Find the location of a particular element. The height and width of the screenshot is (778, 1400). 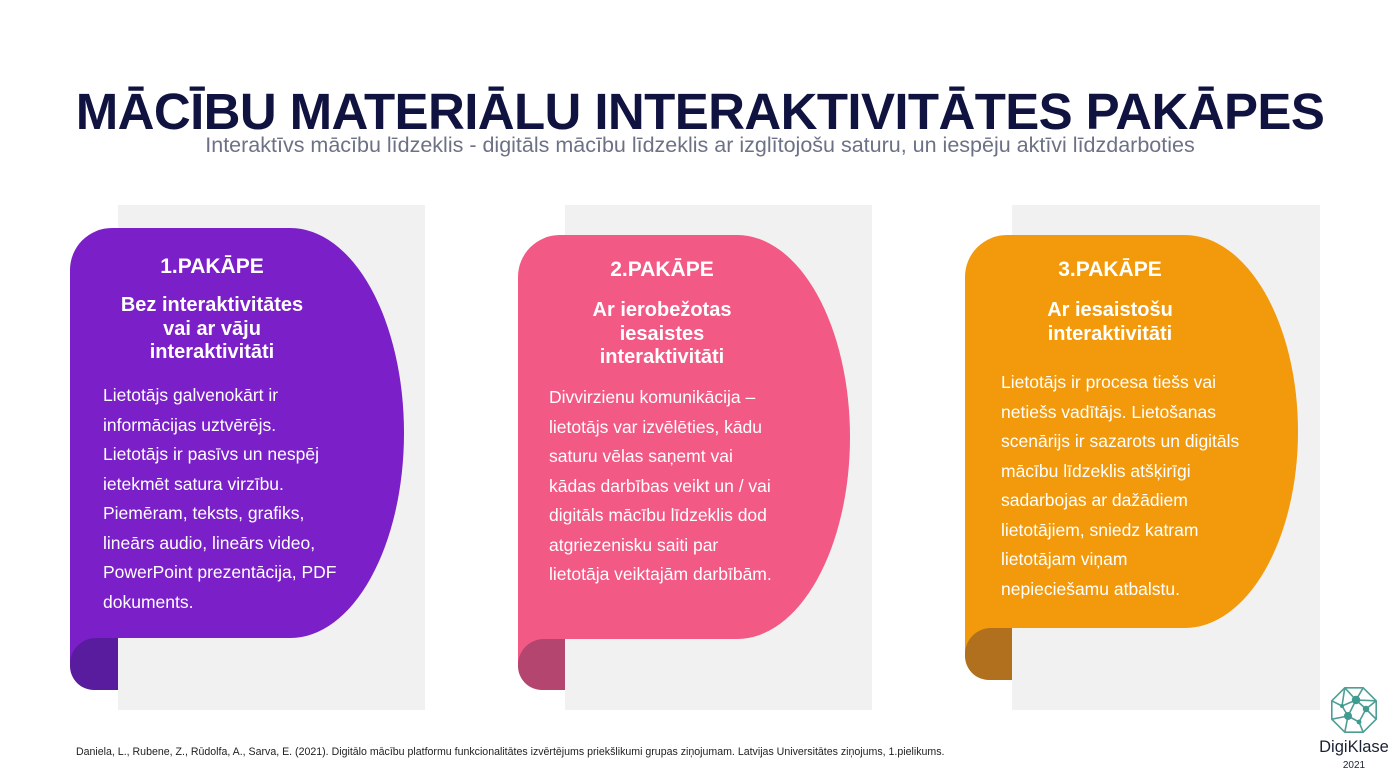

description-line: Piemēram, teksts, grafiks, is located at coordinates (204, 513).